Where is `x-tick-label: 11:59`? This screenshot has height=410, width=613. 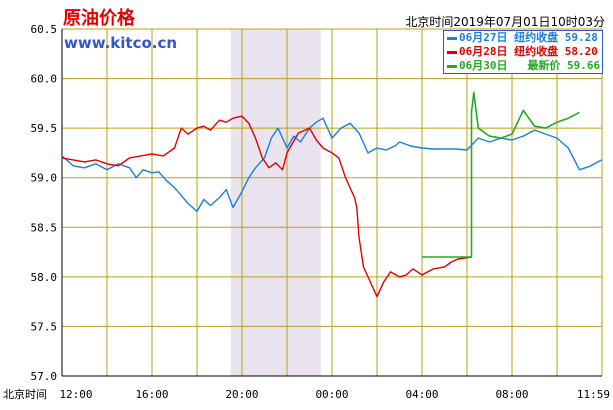
x-tick-label: 11:59 is located at coordinates (593, 394).